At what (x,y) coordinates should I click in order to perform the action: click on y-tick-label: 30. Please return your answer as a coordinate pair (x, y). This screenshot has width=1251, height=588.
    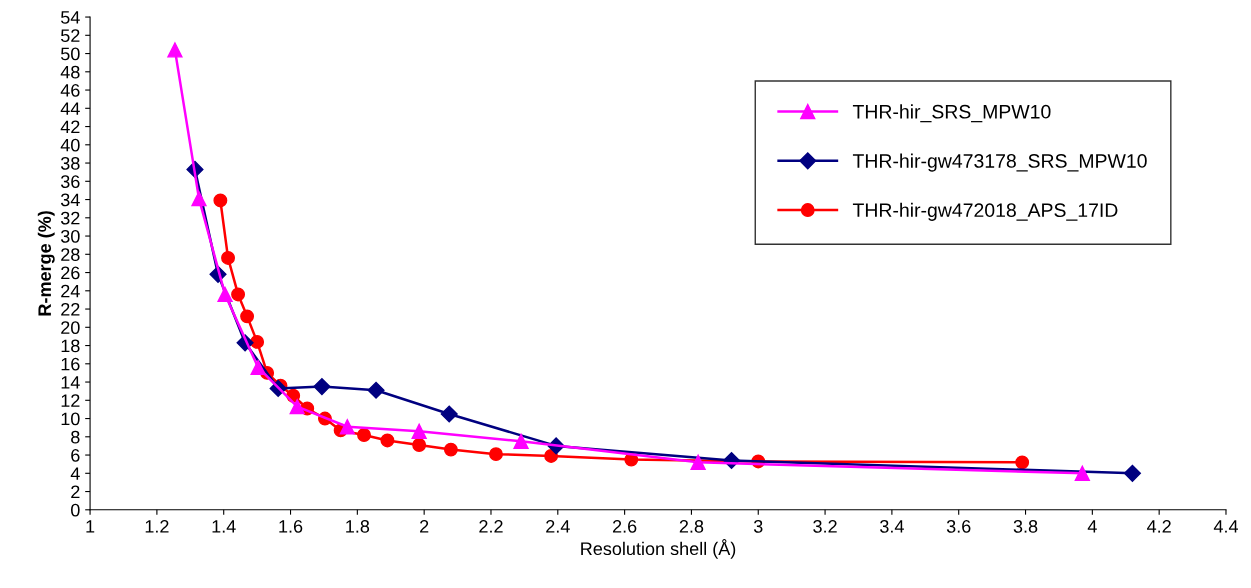
    Looking at the image, I should click on (70, 236).